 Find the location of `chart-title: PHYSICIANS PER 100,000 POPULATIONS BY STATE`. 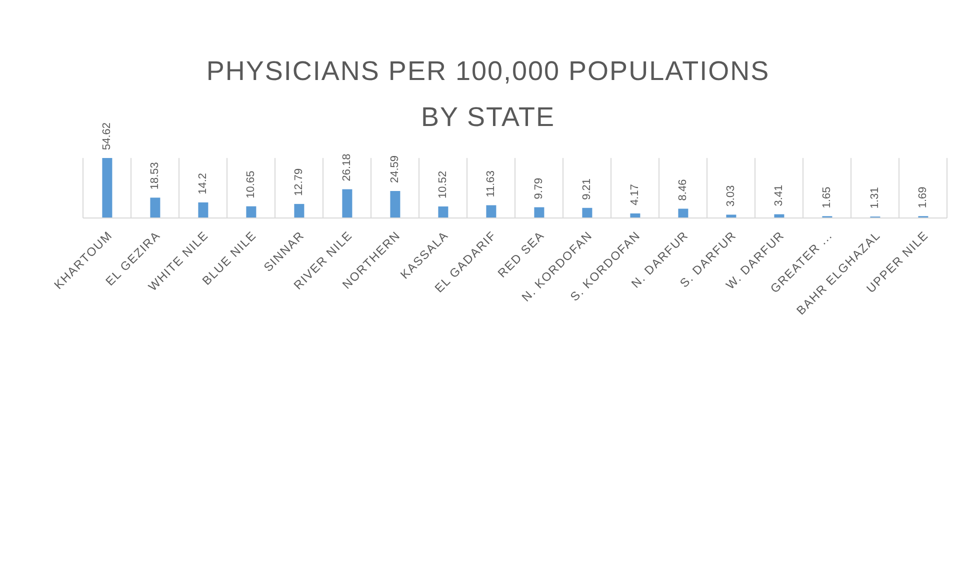

chart-title: PHYSICIANS PER 100,000 POPULATIONS BY STATE is located at coordinates (488, 94).